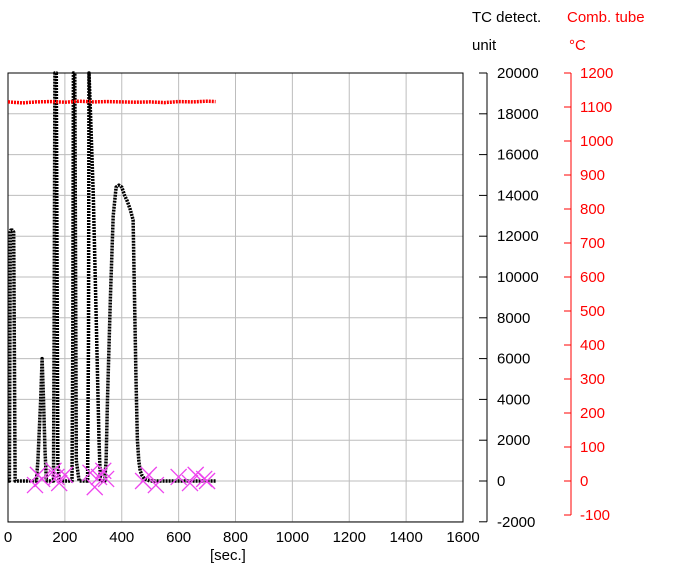 Image resolution: width=676 pixels, height=568 pixels. I want to click on x-axis-ticks: 0 200 400 600 800 1000 1200 1400 1600, so click(242, 537).